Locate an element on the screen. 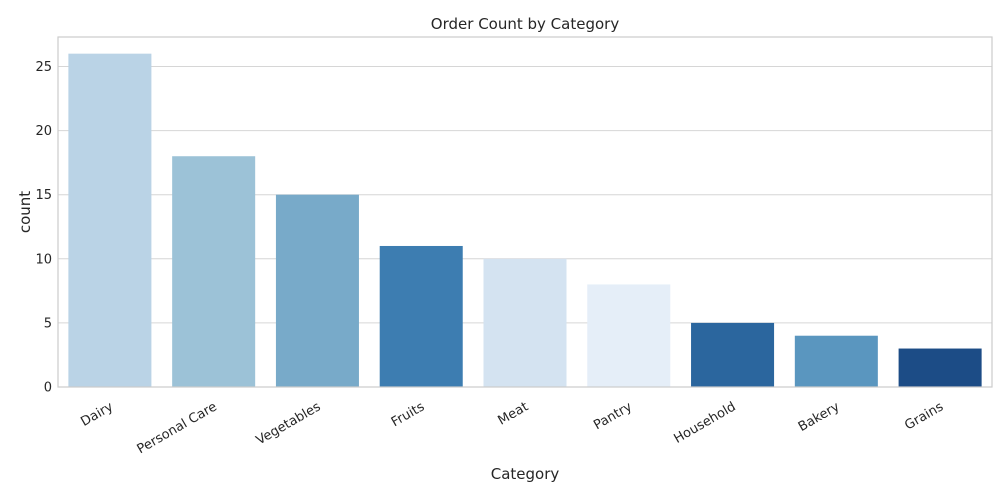 This screenshot has width=1000, height=500. bar-fruits is located at coordinates (421, 316).